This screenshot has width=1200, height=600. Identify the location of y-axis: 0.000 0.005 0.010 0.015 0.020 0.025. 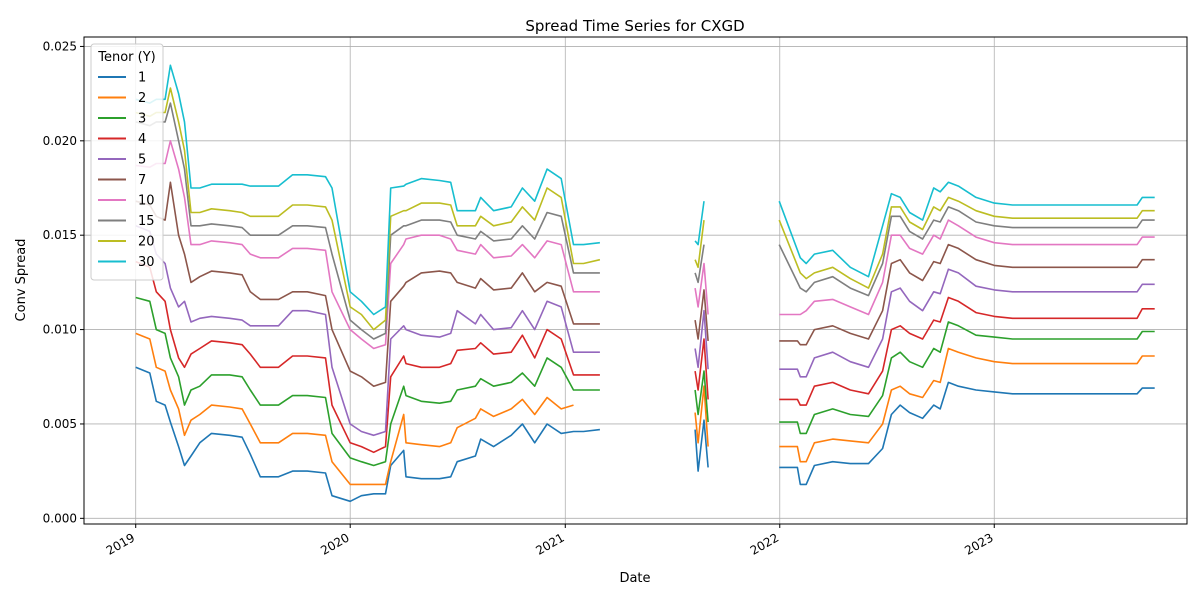
(63, 282).